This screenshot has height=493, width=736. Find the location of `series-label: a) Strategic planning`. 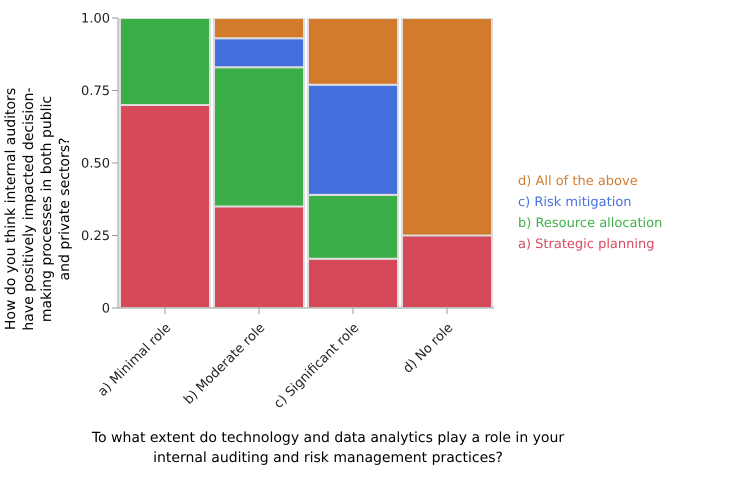

series-label: a) Strategic planning is located at coordinates (586, 244).